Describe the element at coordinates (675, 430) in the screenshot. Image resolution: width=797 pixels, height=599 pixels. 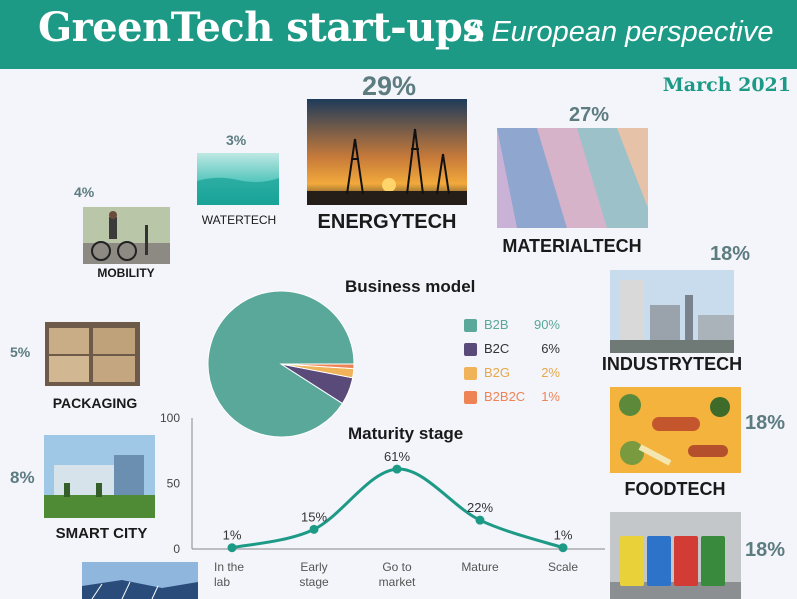
I see `foodtech-photo` at that location.